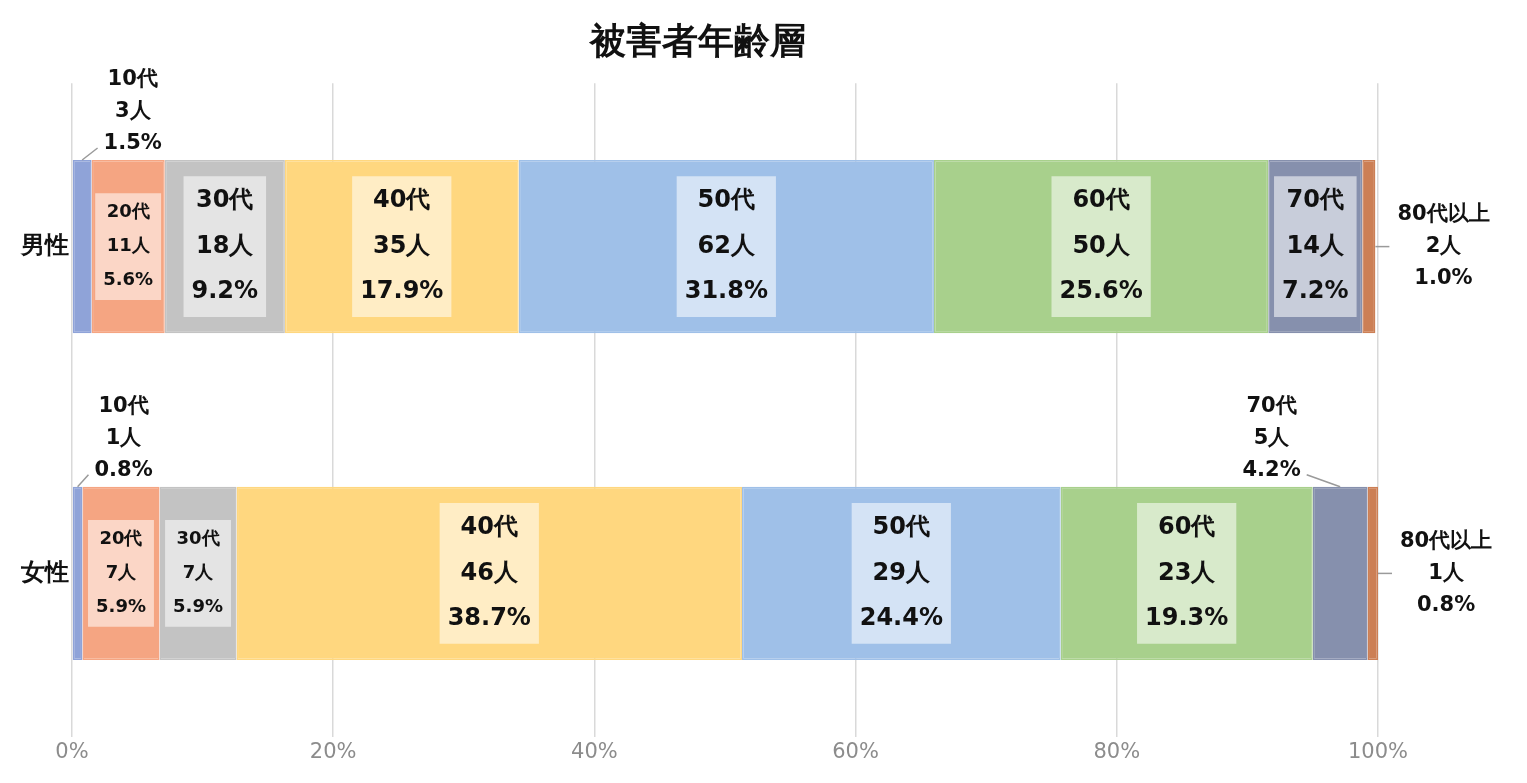  What do you see at coordinates (489, 594) in the screenshot?
I see `data-label: 46人 38.7%` at bounding box center [489, 594].